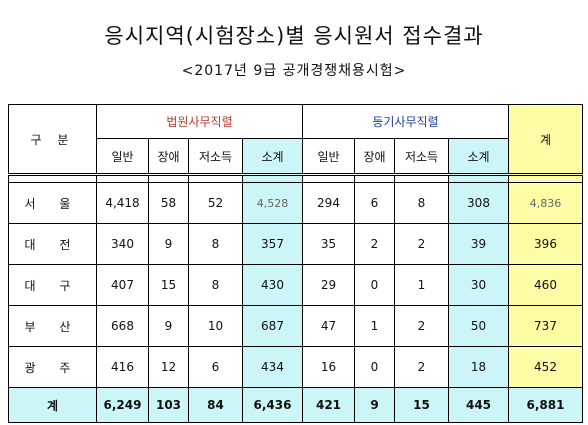 The height and width of the screenshot is (425, 588). I want to click on grand-total-cell: 460, so click(545, 285).